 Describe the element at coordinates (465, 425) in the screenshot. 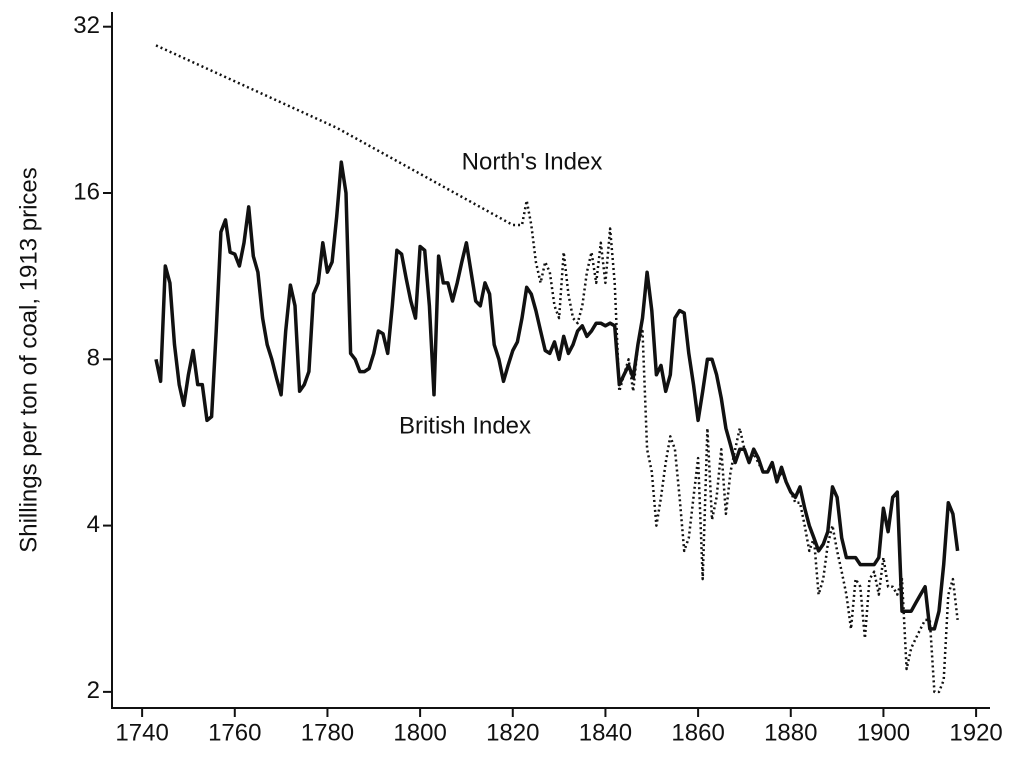

I see `series-label: British Index` at that location.